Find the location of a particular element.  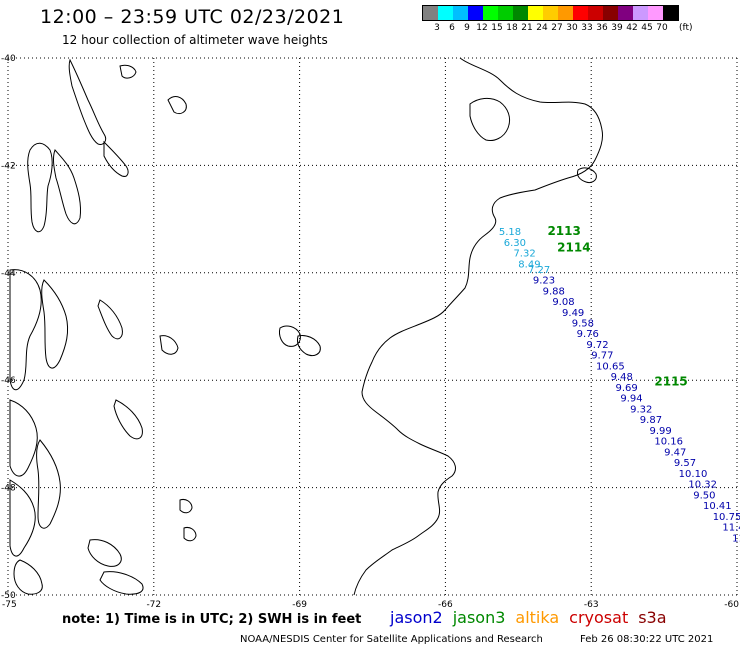

swh-value-label: 9.87 is located at coordinates (651, 420).